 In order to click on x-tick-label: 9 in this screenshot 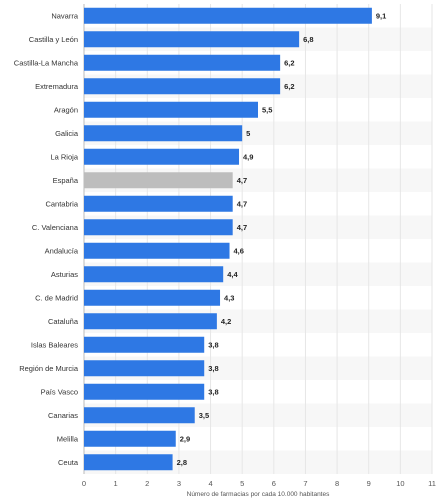, I will do `click(369, 483)`.